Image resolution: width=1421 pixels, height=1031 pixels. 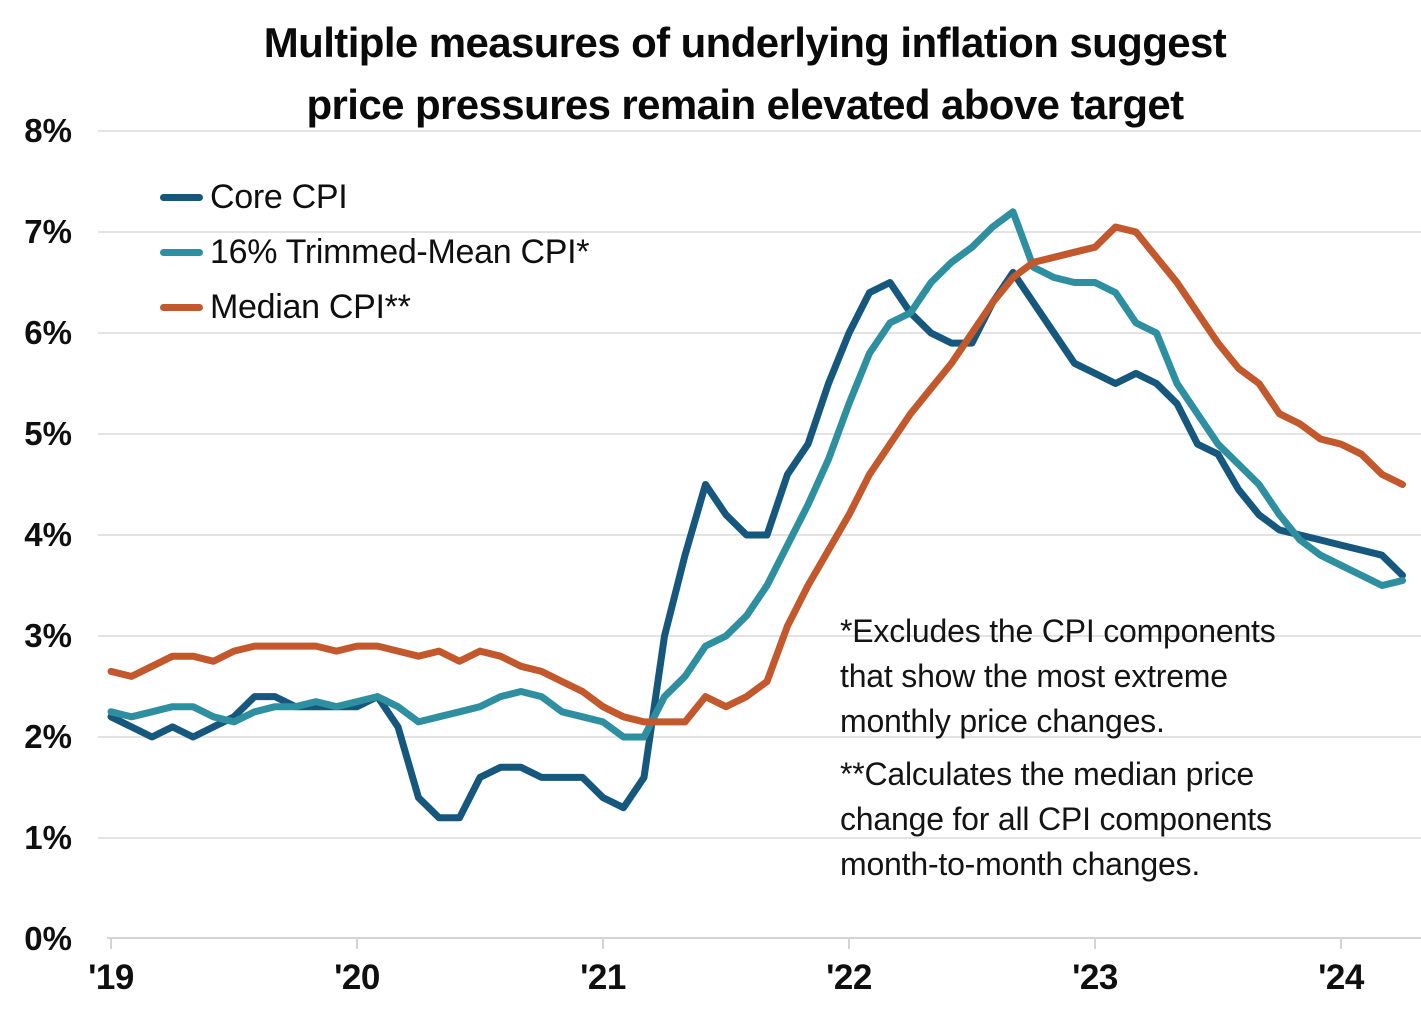 What do you see at coordinates (48, 534) in the screenshot?
I see `y-tick-label-4pct: 4%` at bounding box center [48, 534].